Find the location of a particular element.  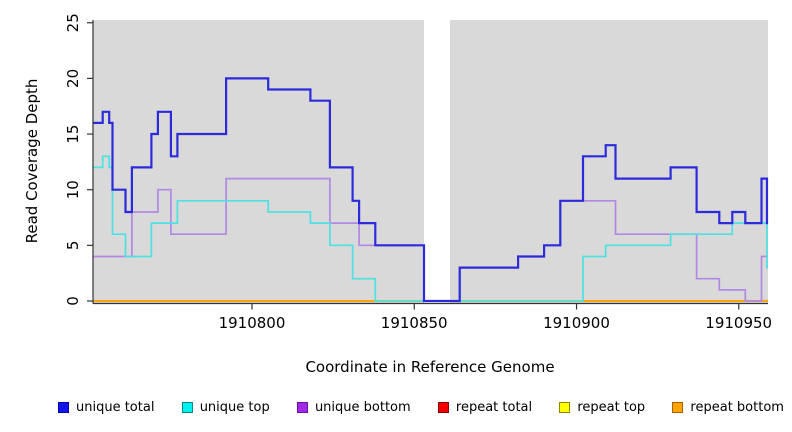

y-tick-label-10: 10 is located at coordinates (73, 189).